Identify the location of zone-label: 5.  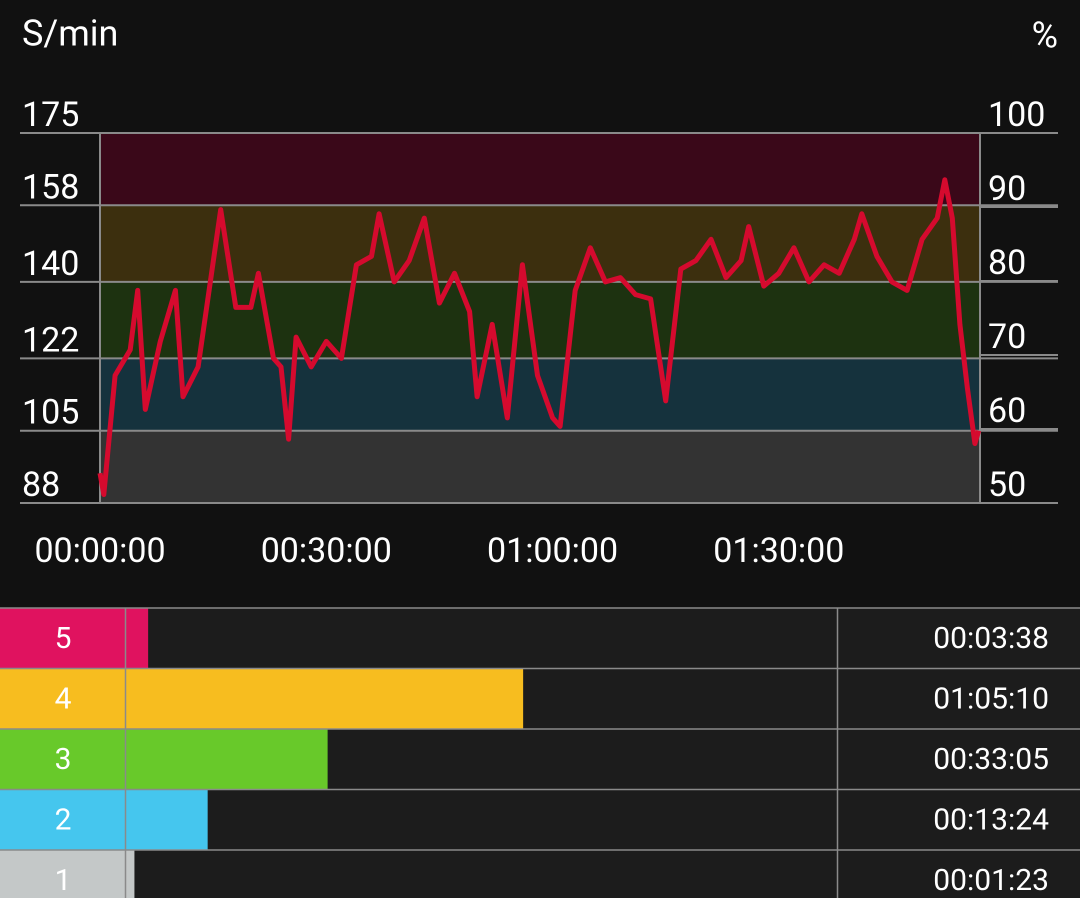
(63, 638).